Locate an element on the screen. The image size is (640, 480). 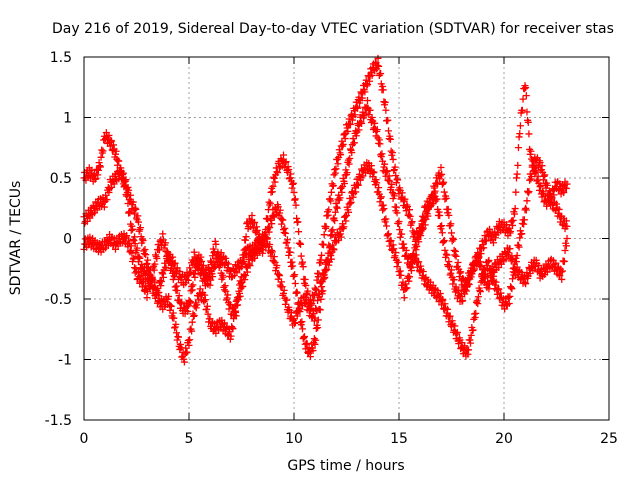
y-tick-label: 0.5 is located at coordinates (61, 179).